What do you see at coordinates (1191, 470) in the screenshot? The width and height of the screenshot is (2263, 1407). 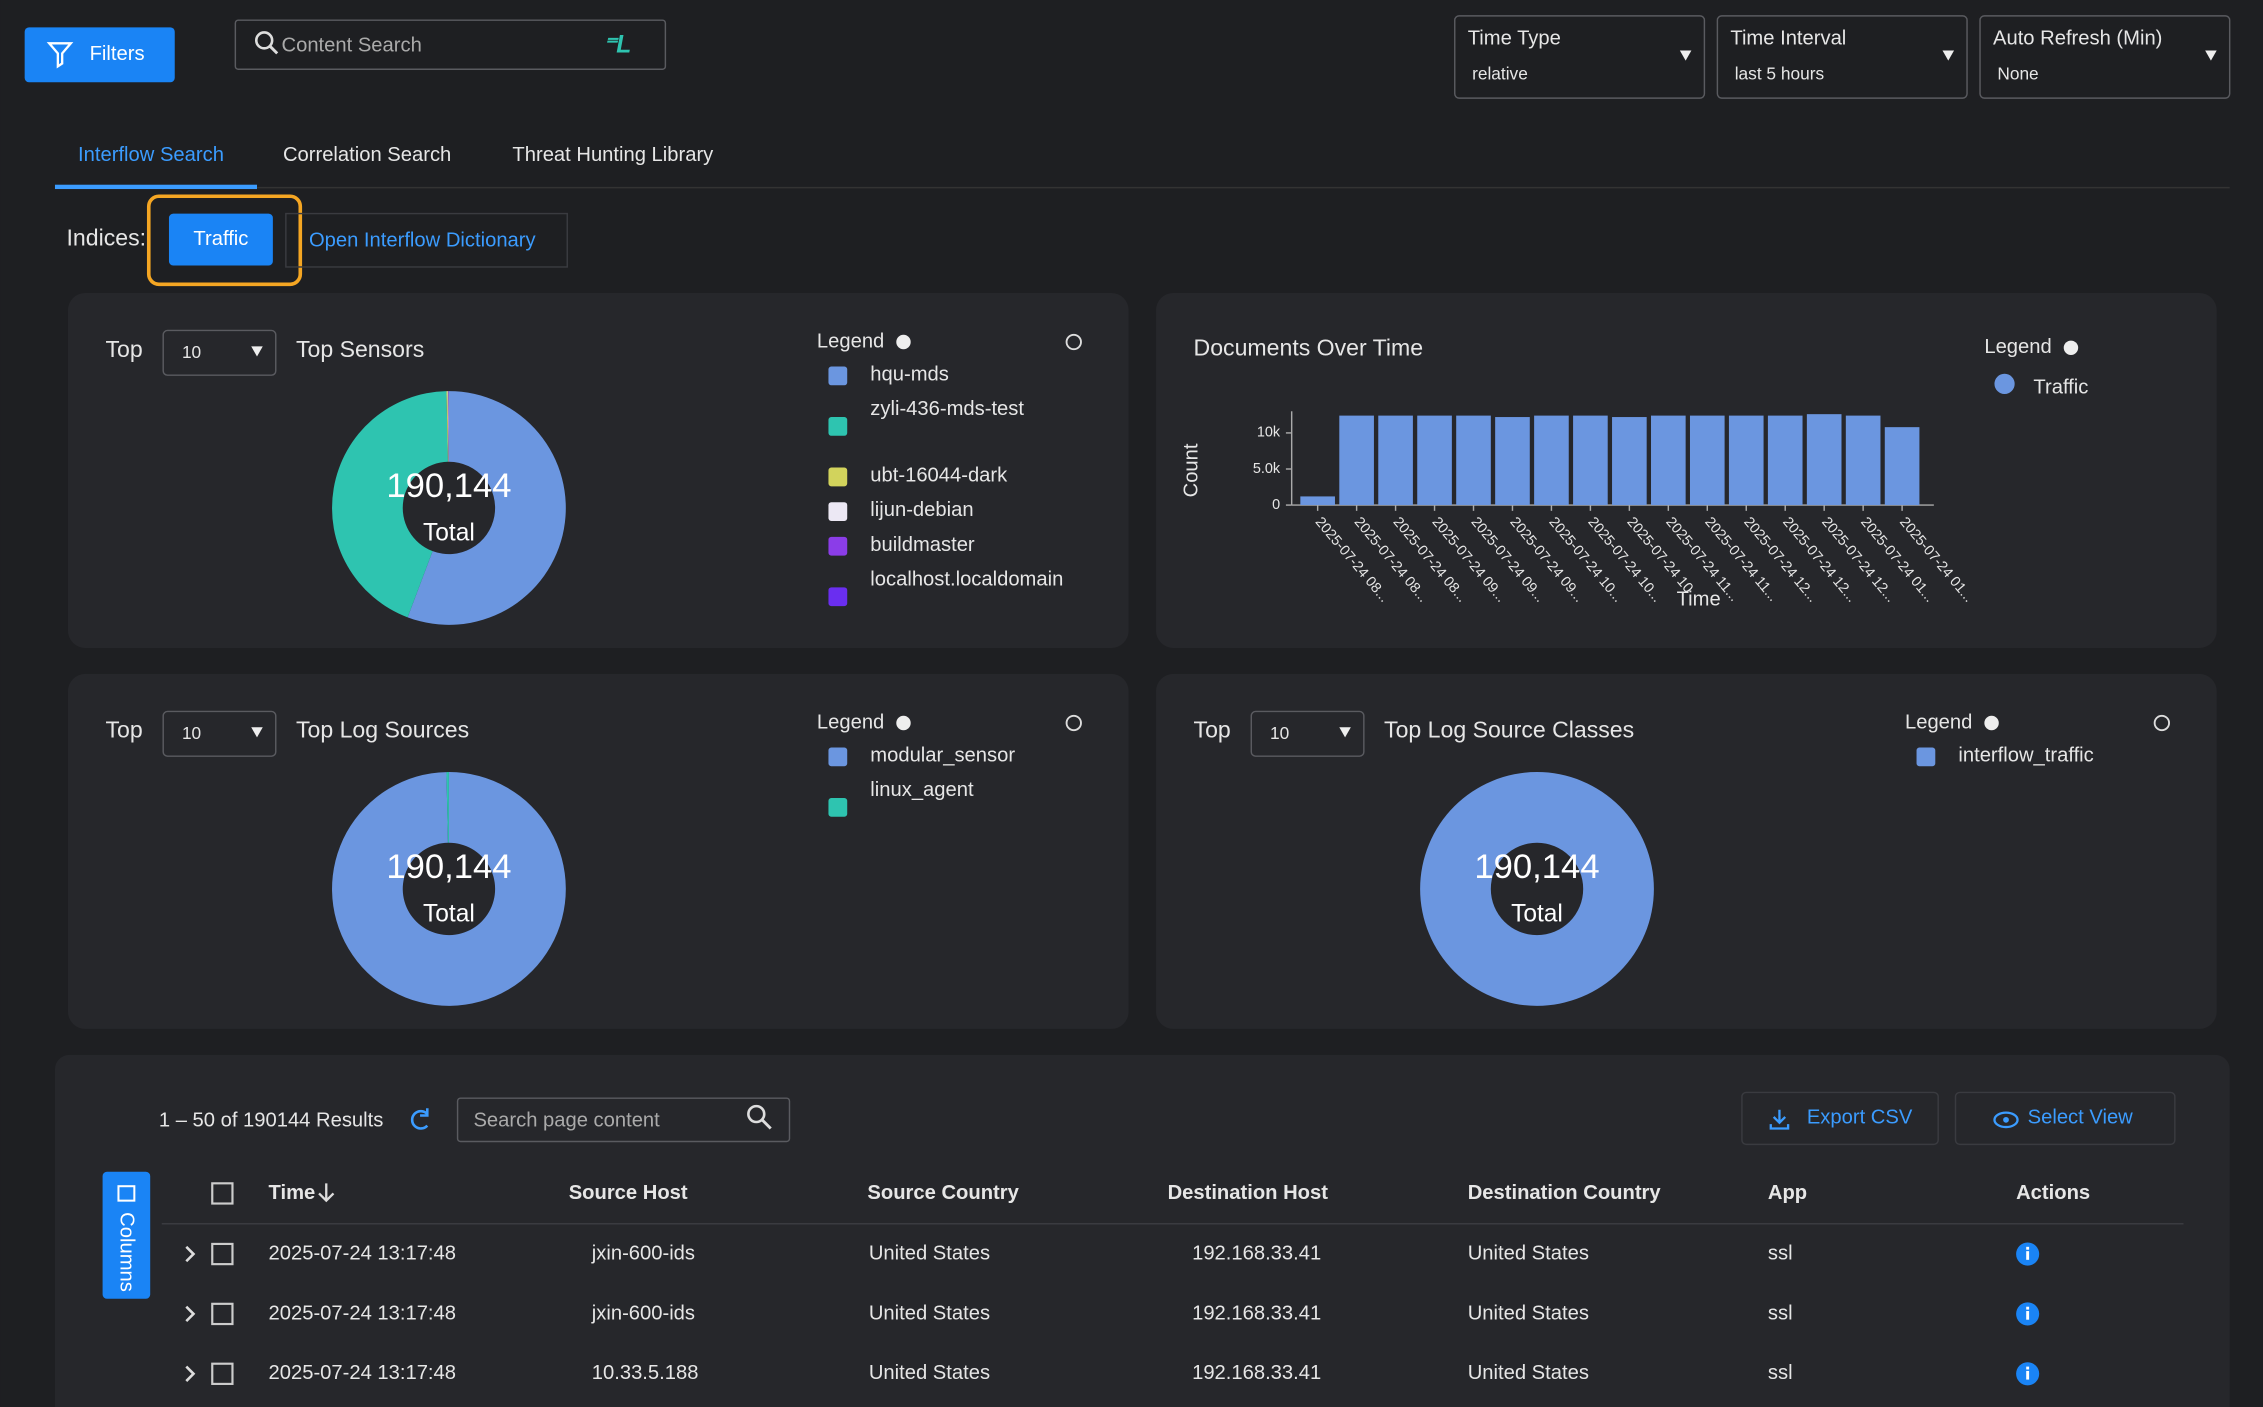 I see `y-axis-label: Count` at bounding box center [1191, 470].